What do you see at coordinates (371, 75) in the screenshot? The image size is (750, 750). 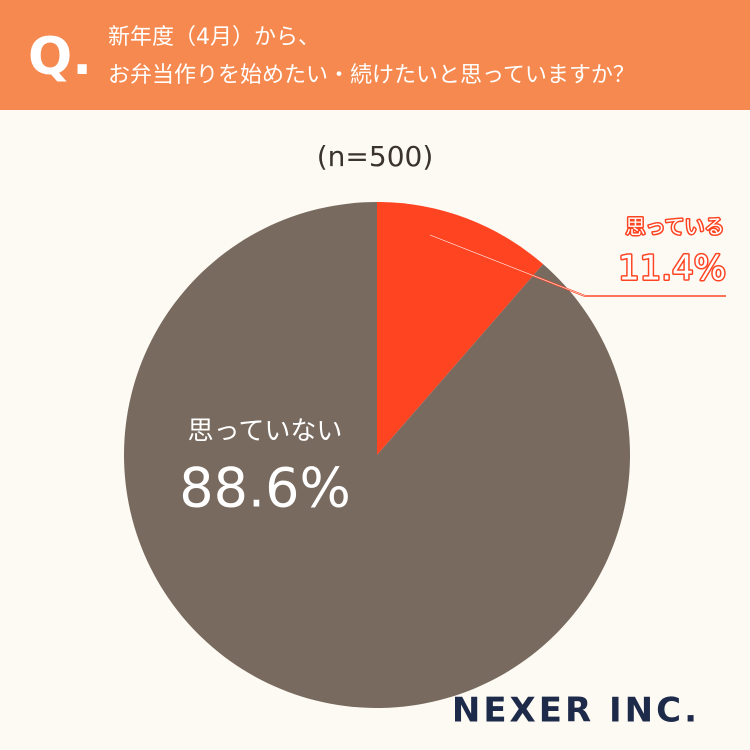 I see `chart-title-line: お弁当作りを始めたい・続けたいと思っていますか？` at bounding box center [371, 75].